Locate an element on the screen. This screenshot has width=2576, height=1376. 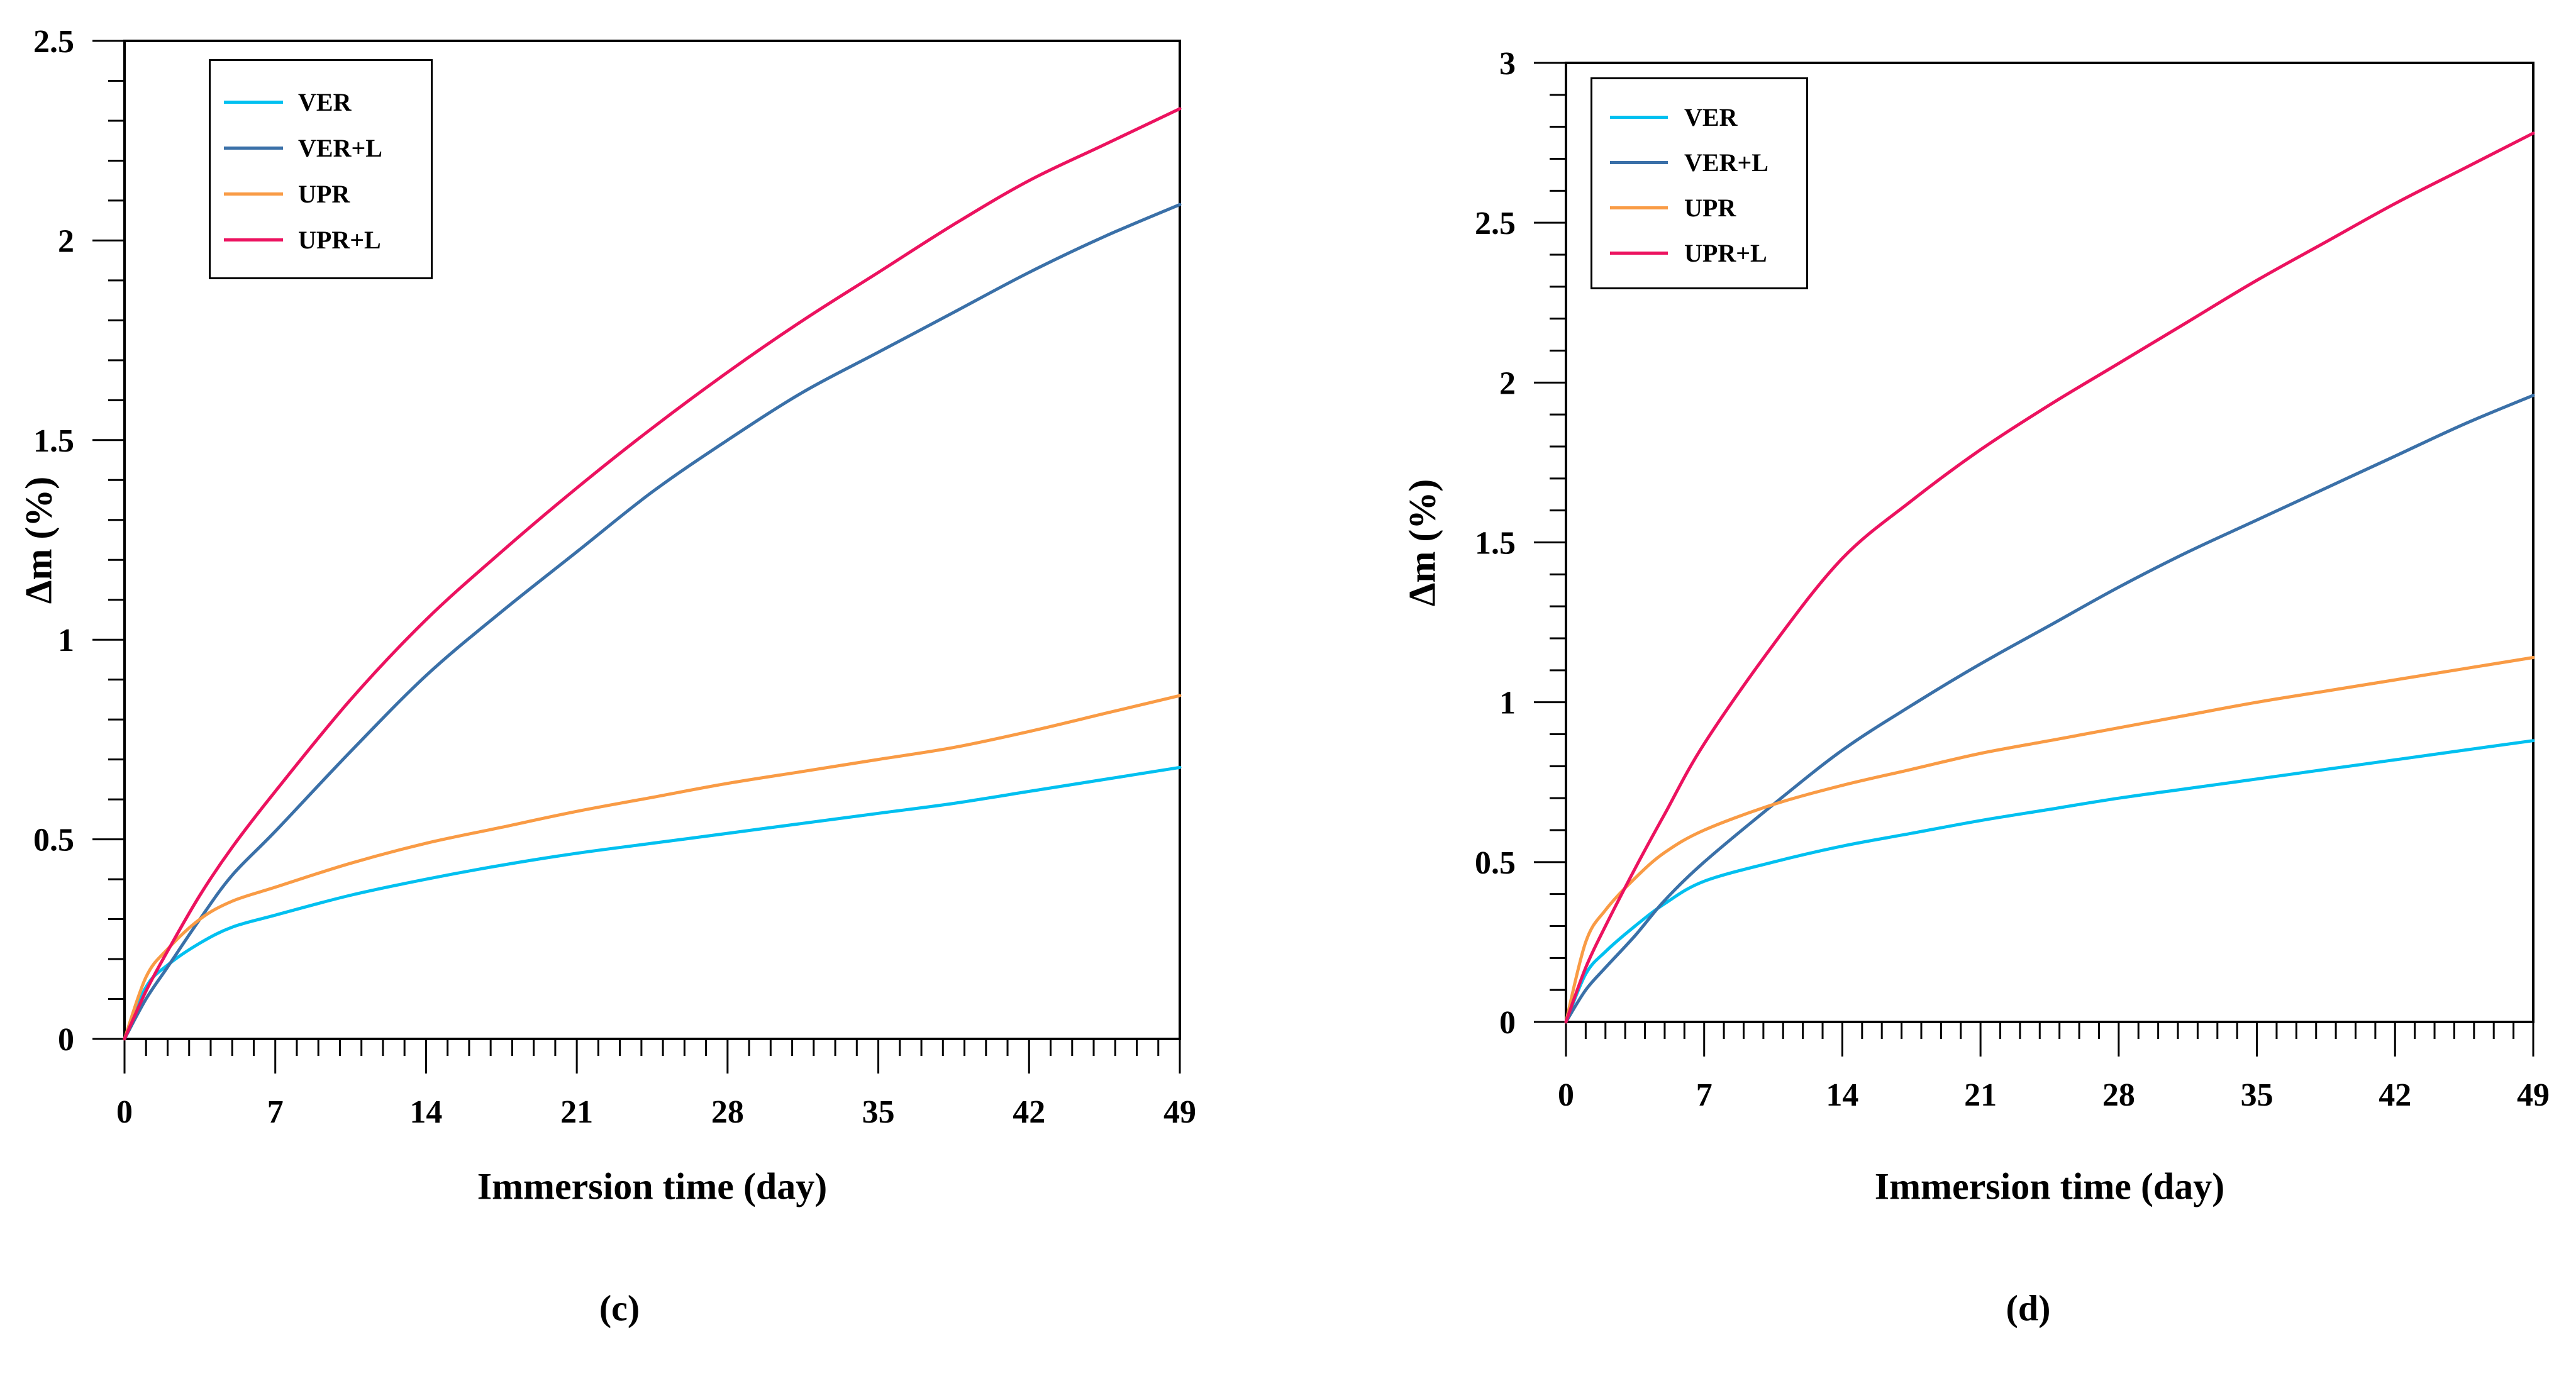
chart-c-x-axis-title: Immersion time (day) is located at coordinates (652, 1186).